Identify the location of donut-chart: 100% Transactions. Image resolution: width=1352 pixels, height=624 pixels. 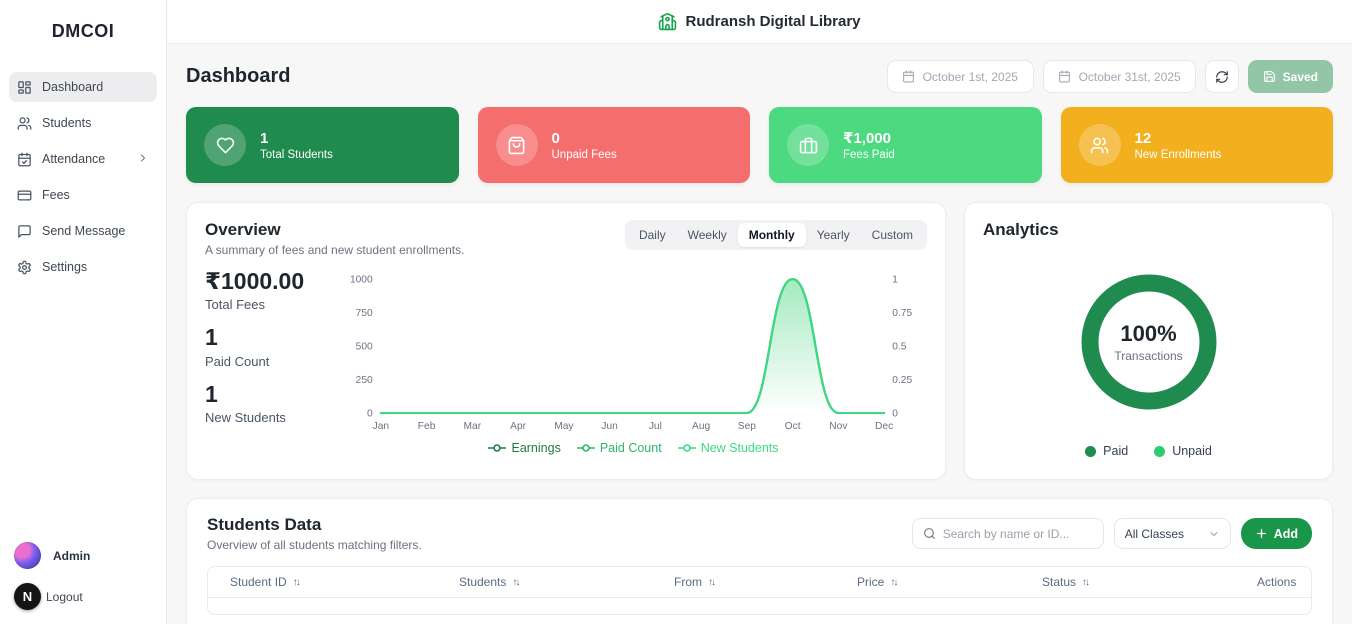
(1148, 342).